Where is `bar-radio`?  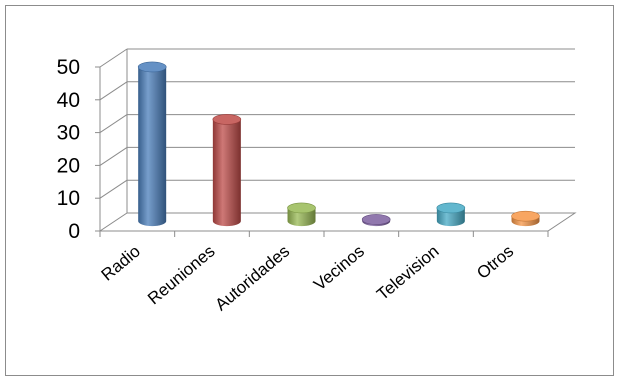 bar-radio is located at coordinates (152, 144).